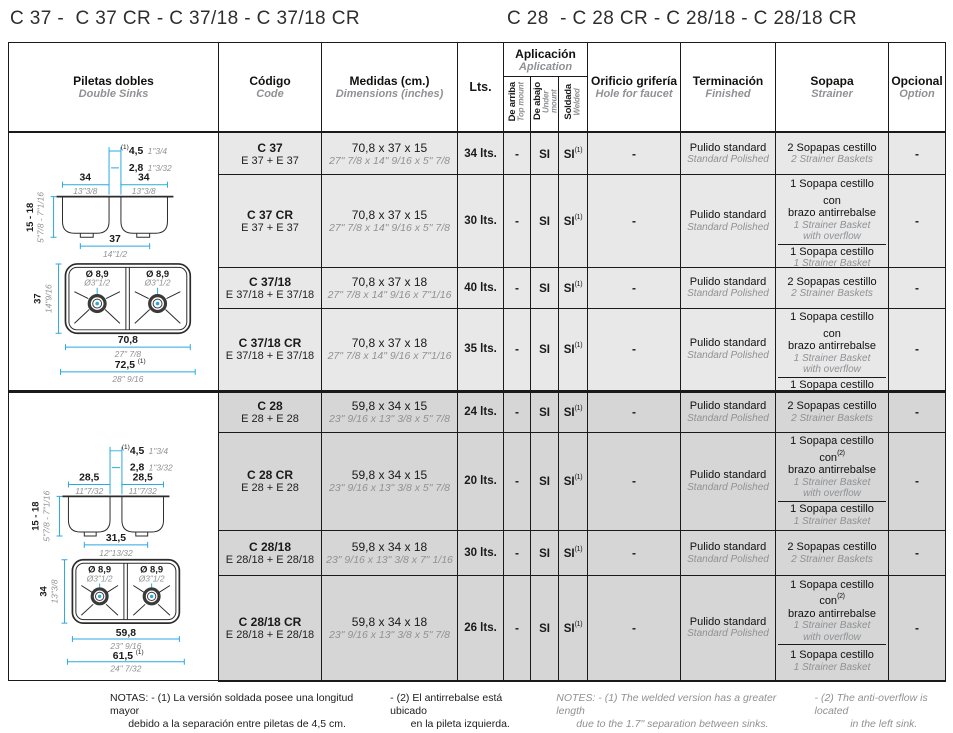 Image resolution: width=953 pixels, height=733 pixels. Describe the element at coordinates (517, 104) in the screenshot. I see `header-top-mount: De arriba Top mount` at that location.